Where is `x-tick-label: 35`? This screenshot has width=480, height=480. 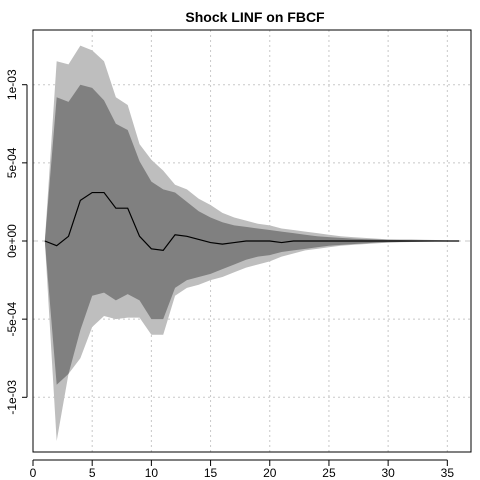
x-tick-label: 35 is located at coordinates (448, 473).